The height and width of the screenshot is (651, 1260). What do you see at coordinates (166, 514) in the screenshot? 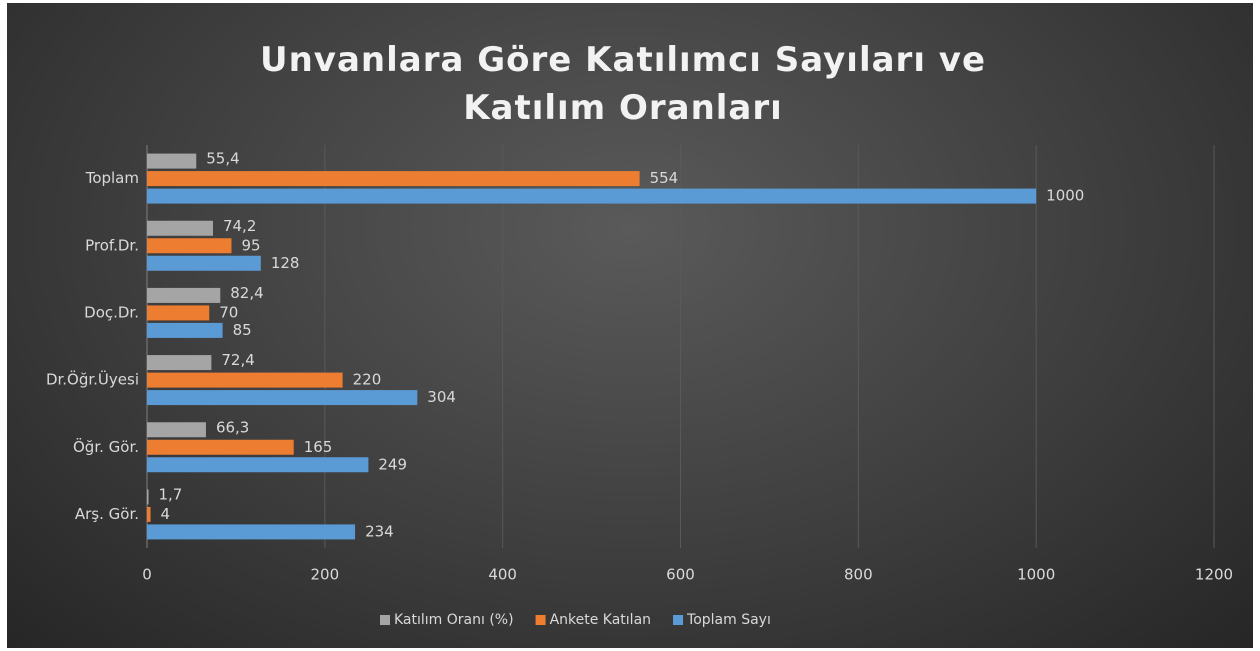
I see `data-label: 4` at bounding box center [166, 514].